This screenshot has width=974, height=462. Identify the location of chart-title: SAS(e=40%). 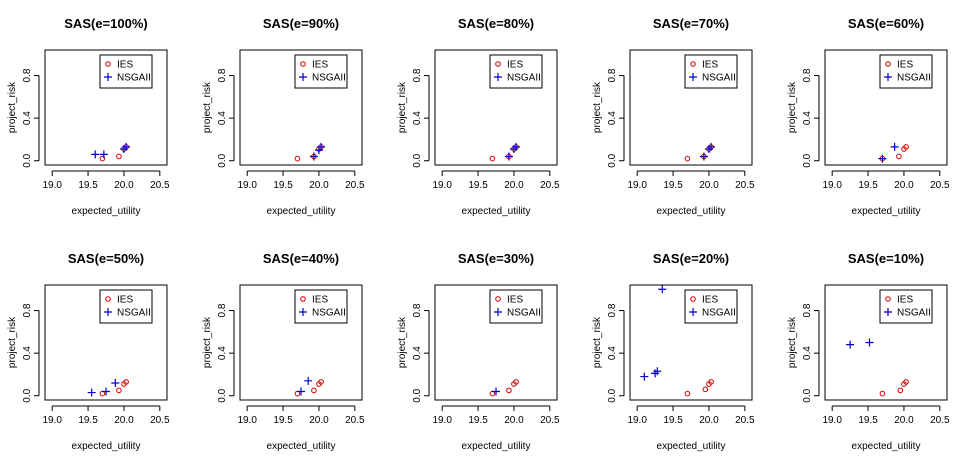
(301, 258).